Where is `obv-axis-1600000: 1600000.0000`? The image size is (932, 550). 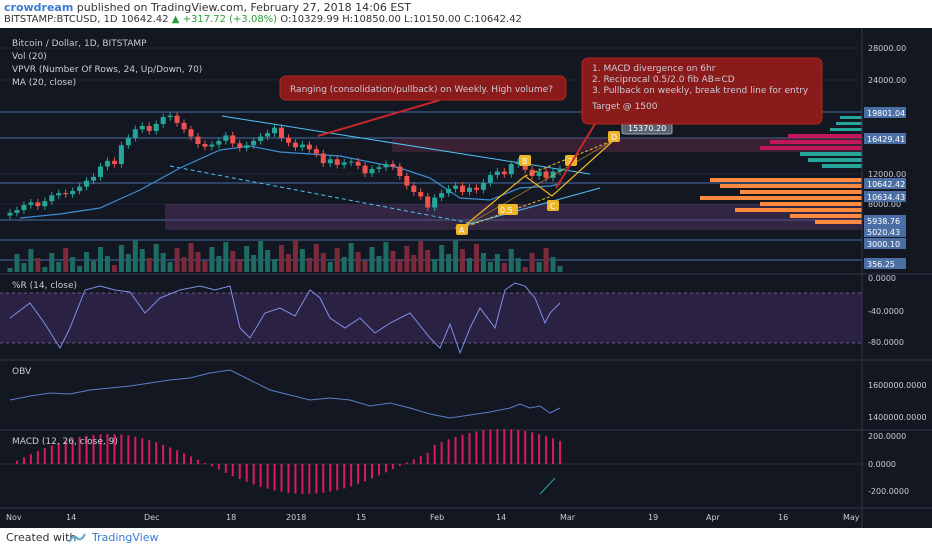 obv-axis-1600000: 1600000.0000 is located at coordinates (897, 385).